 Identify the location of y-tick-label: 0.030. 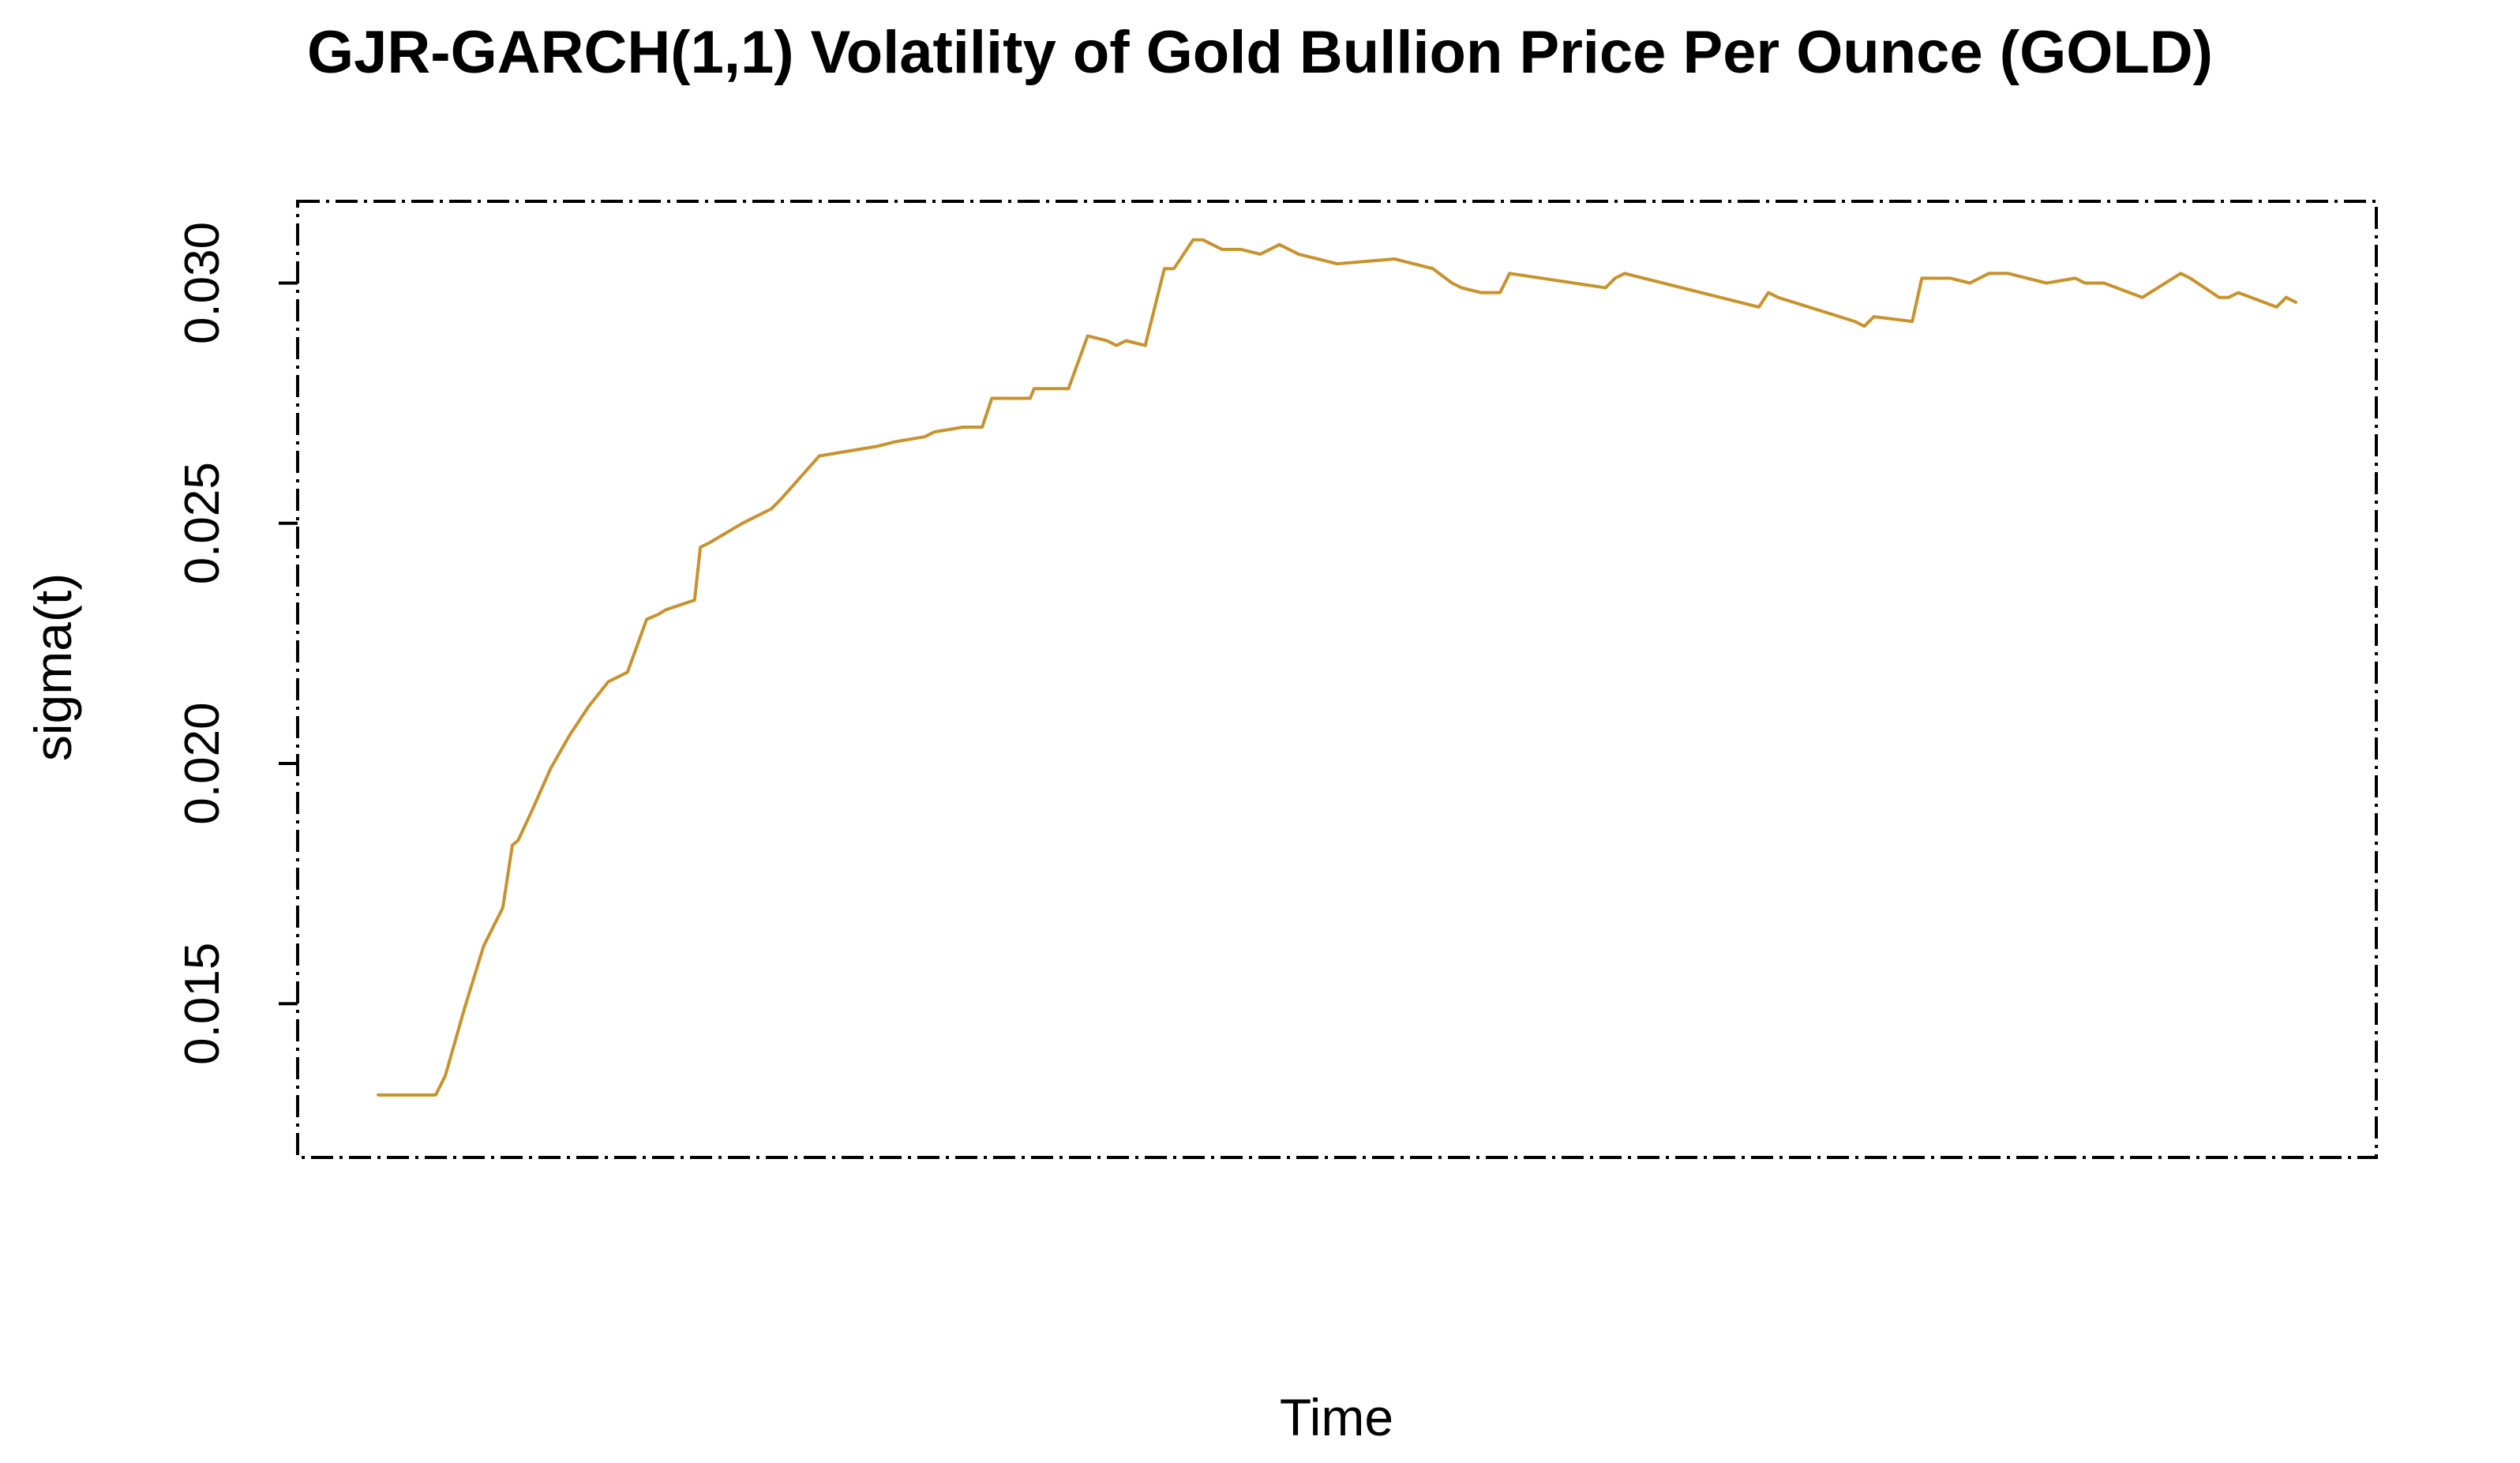
(202, 283).